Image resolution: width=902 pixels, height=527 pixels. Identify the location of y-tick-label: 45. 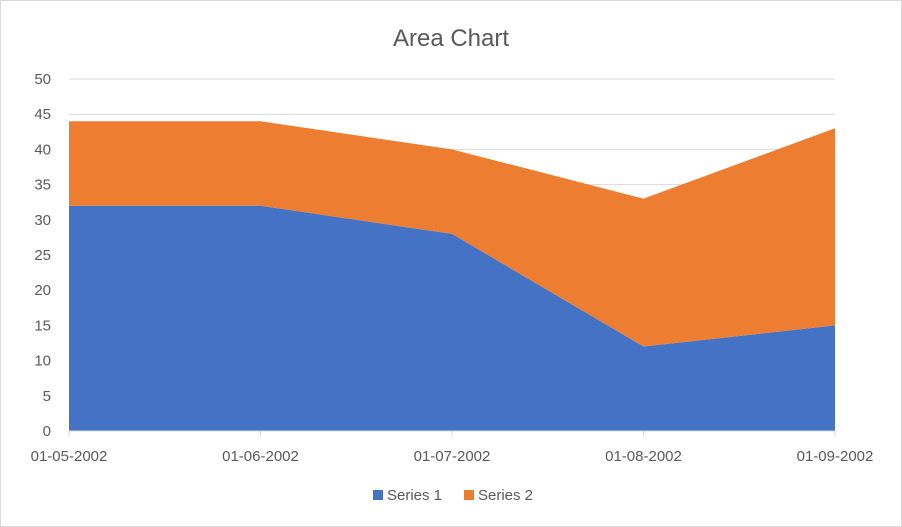
(42, 114).